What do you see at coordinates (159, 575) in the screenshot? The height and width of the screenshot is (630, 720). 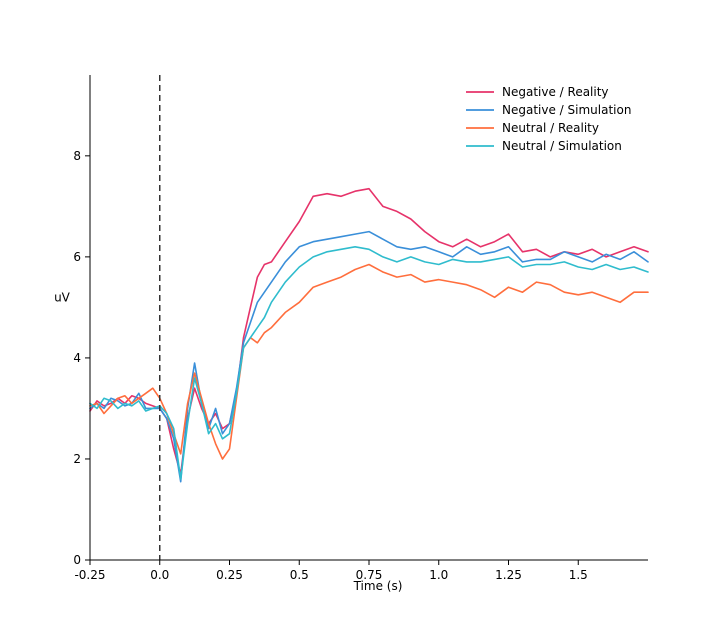 I see `x-tick-label: 0.0` at bounding box center [159, 575].